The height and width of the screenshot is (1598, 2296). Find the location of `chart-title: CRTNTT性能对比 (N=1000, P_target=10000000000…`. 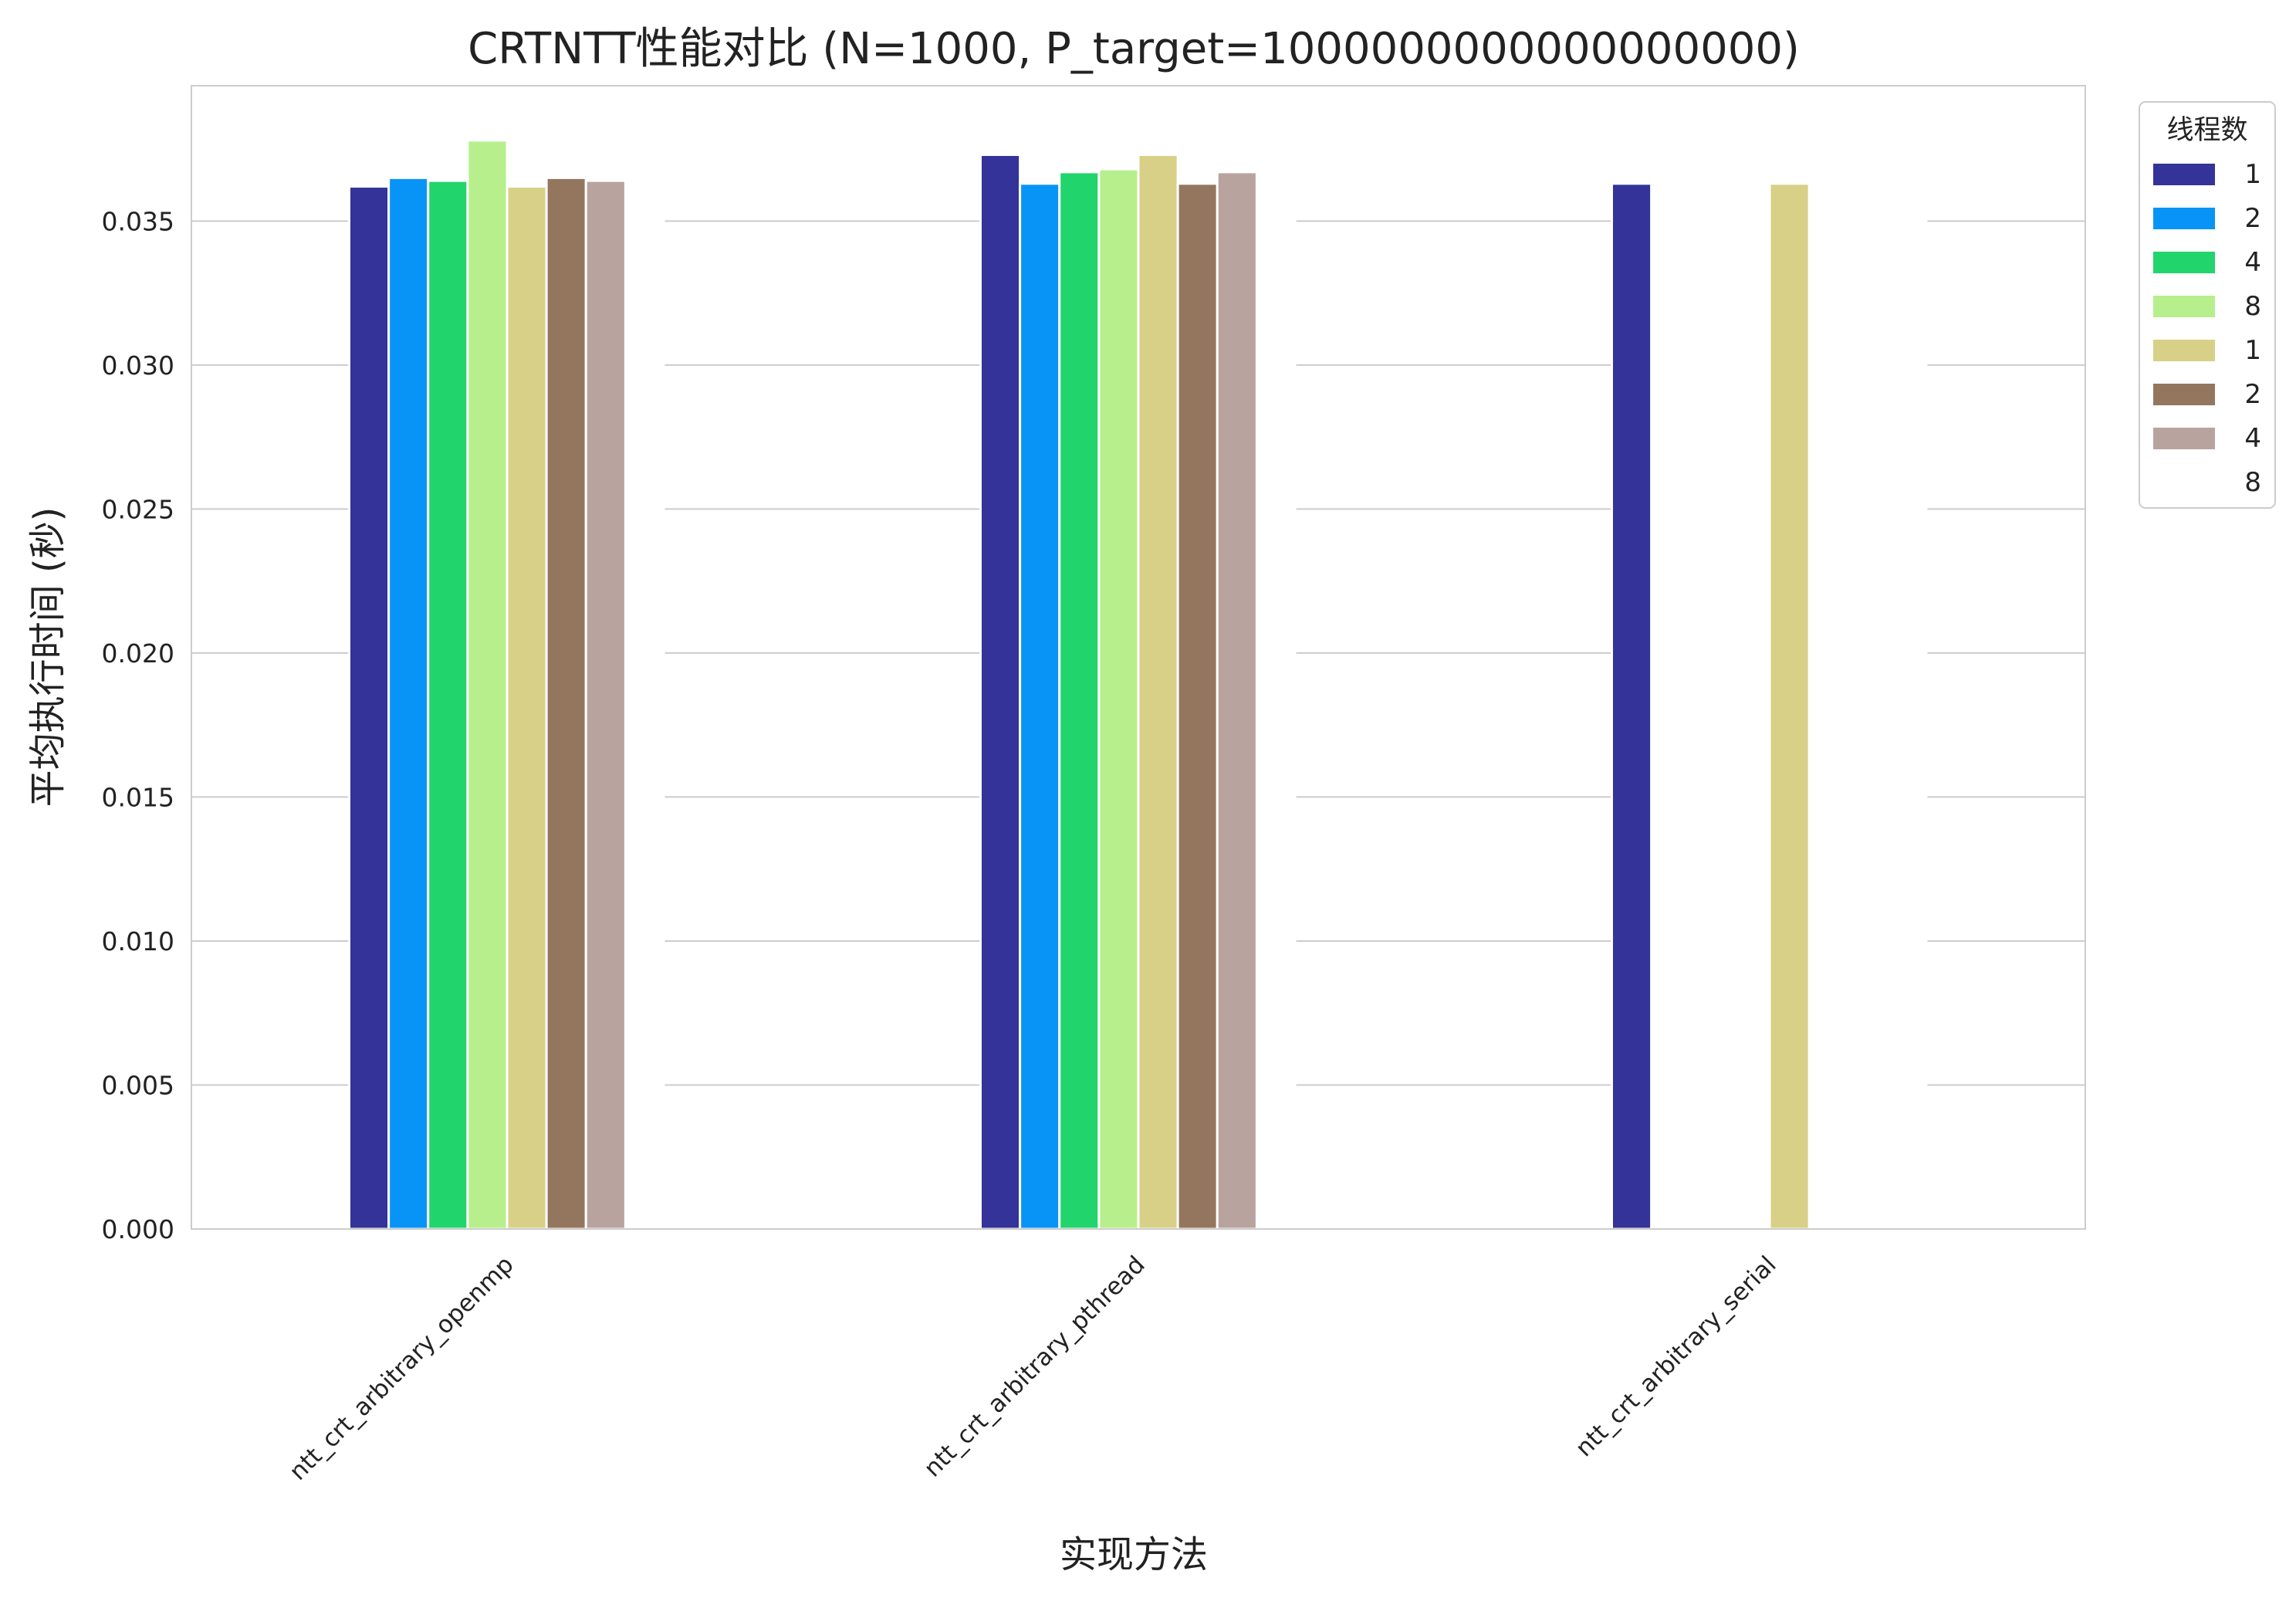

chart-title: CRTNTT性能对比 (N=1000, P_target=10000000000… is located at coordinates (1134, 49).